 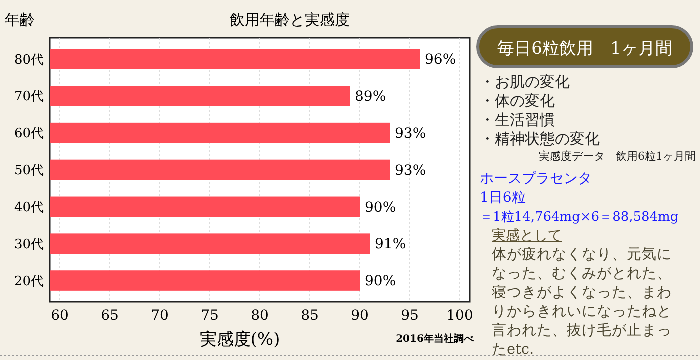 I want to click on x-tick-label: 100, so click(x=460, y=316).